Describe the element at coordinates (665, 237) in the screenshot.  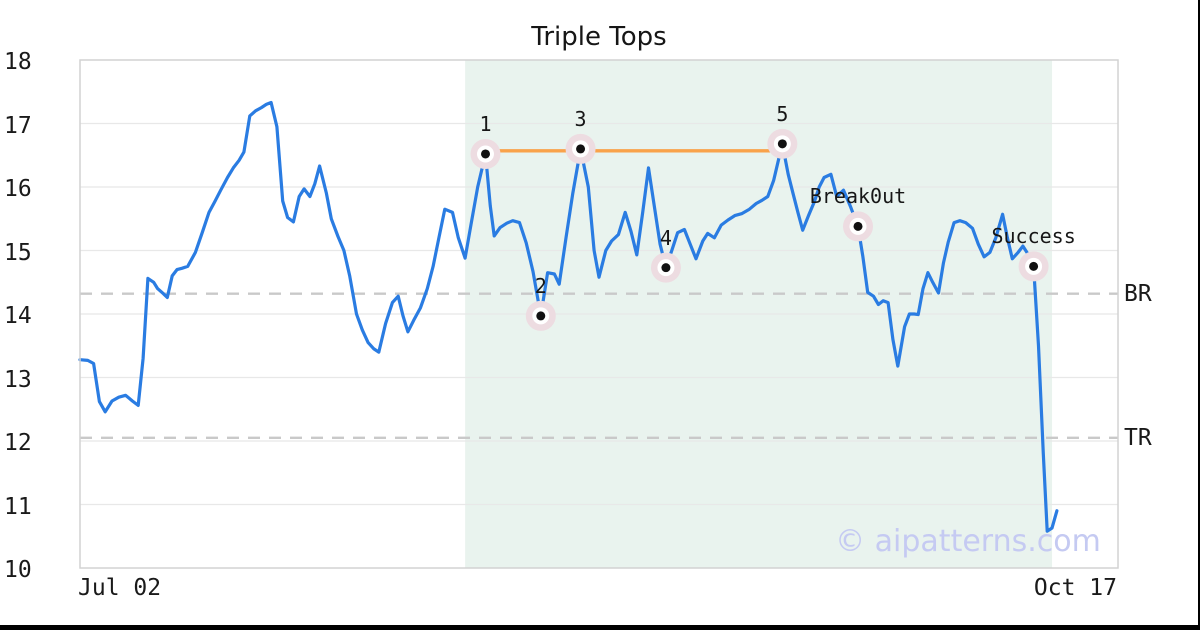
I see `marker-label-4: 4` at that location.